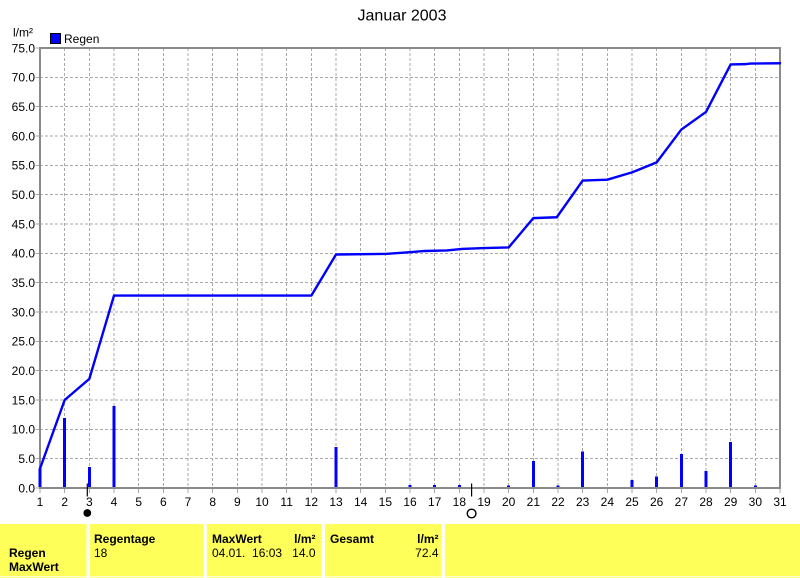 Image resolution: width=800 pixels, height=578 pixels. What do you see at coordinates (163, 502) in the screenshot?
I see `svg-text: 6` at bounding box center [163, 502].